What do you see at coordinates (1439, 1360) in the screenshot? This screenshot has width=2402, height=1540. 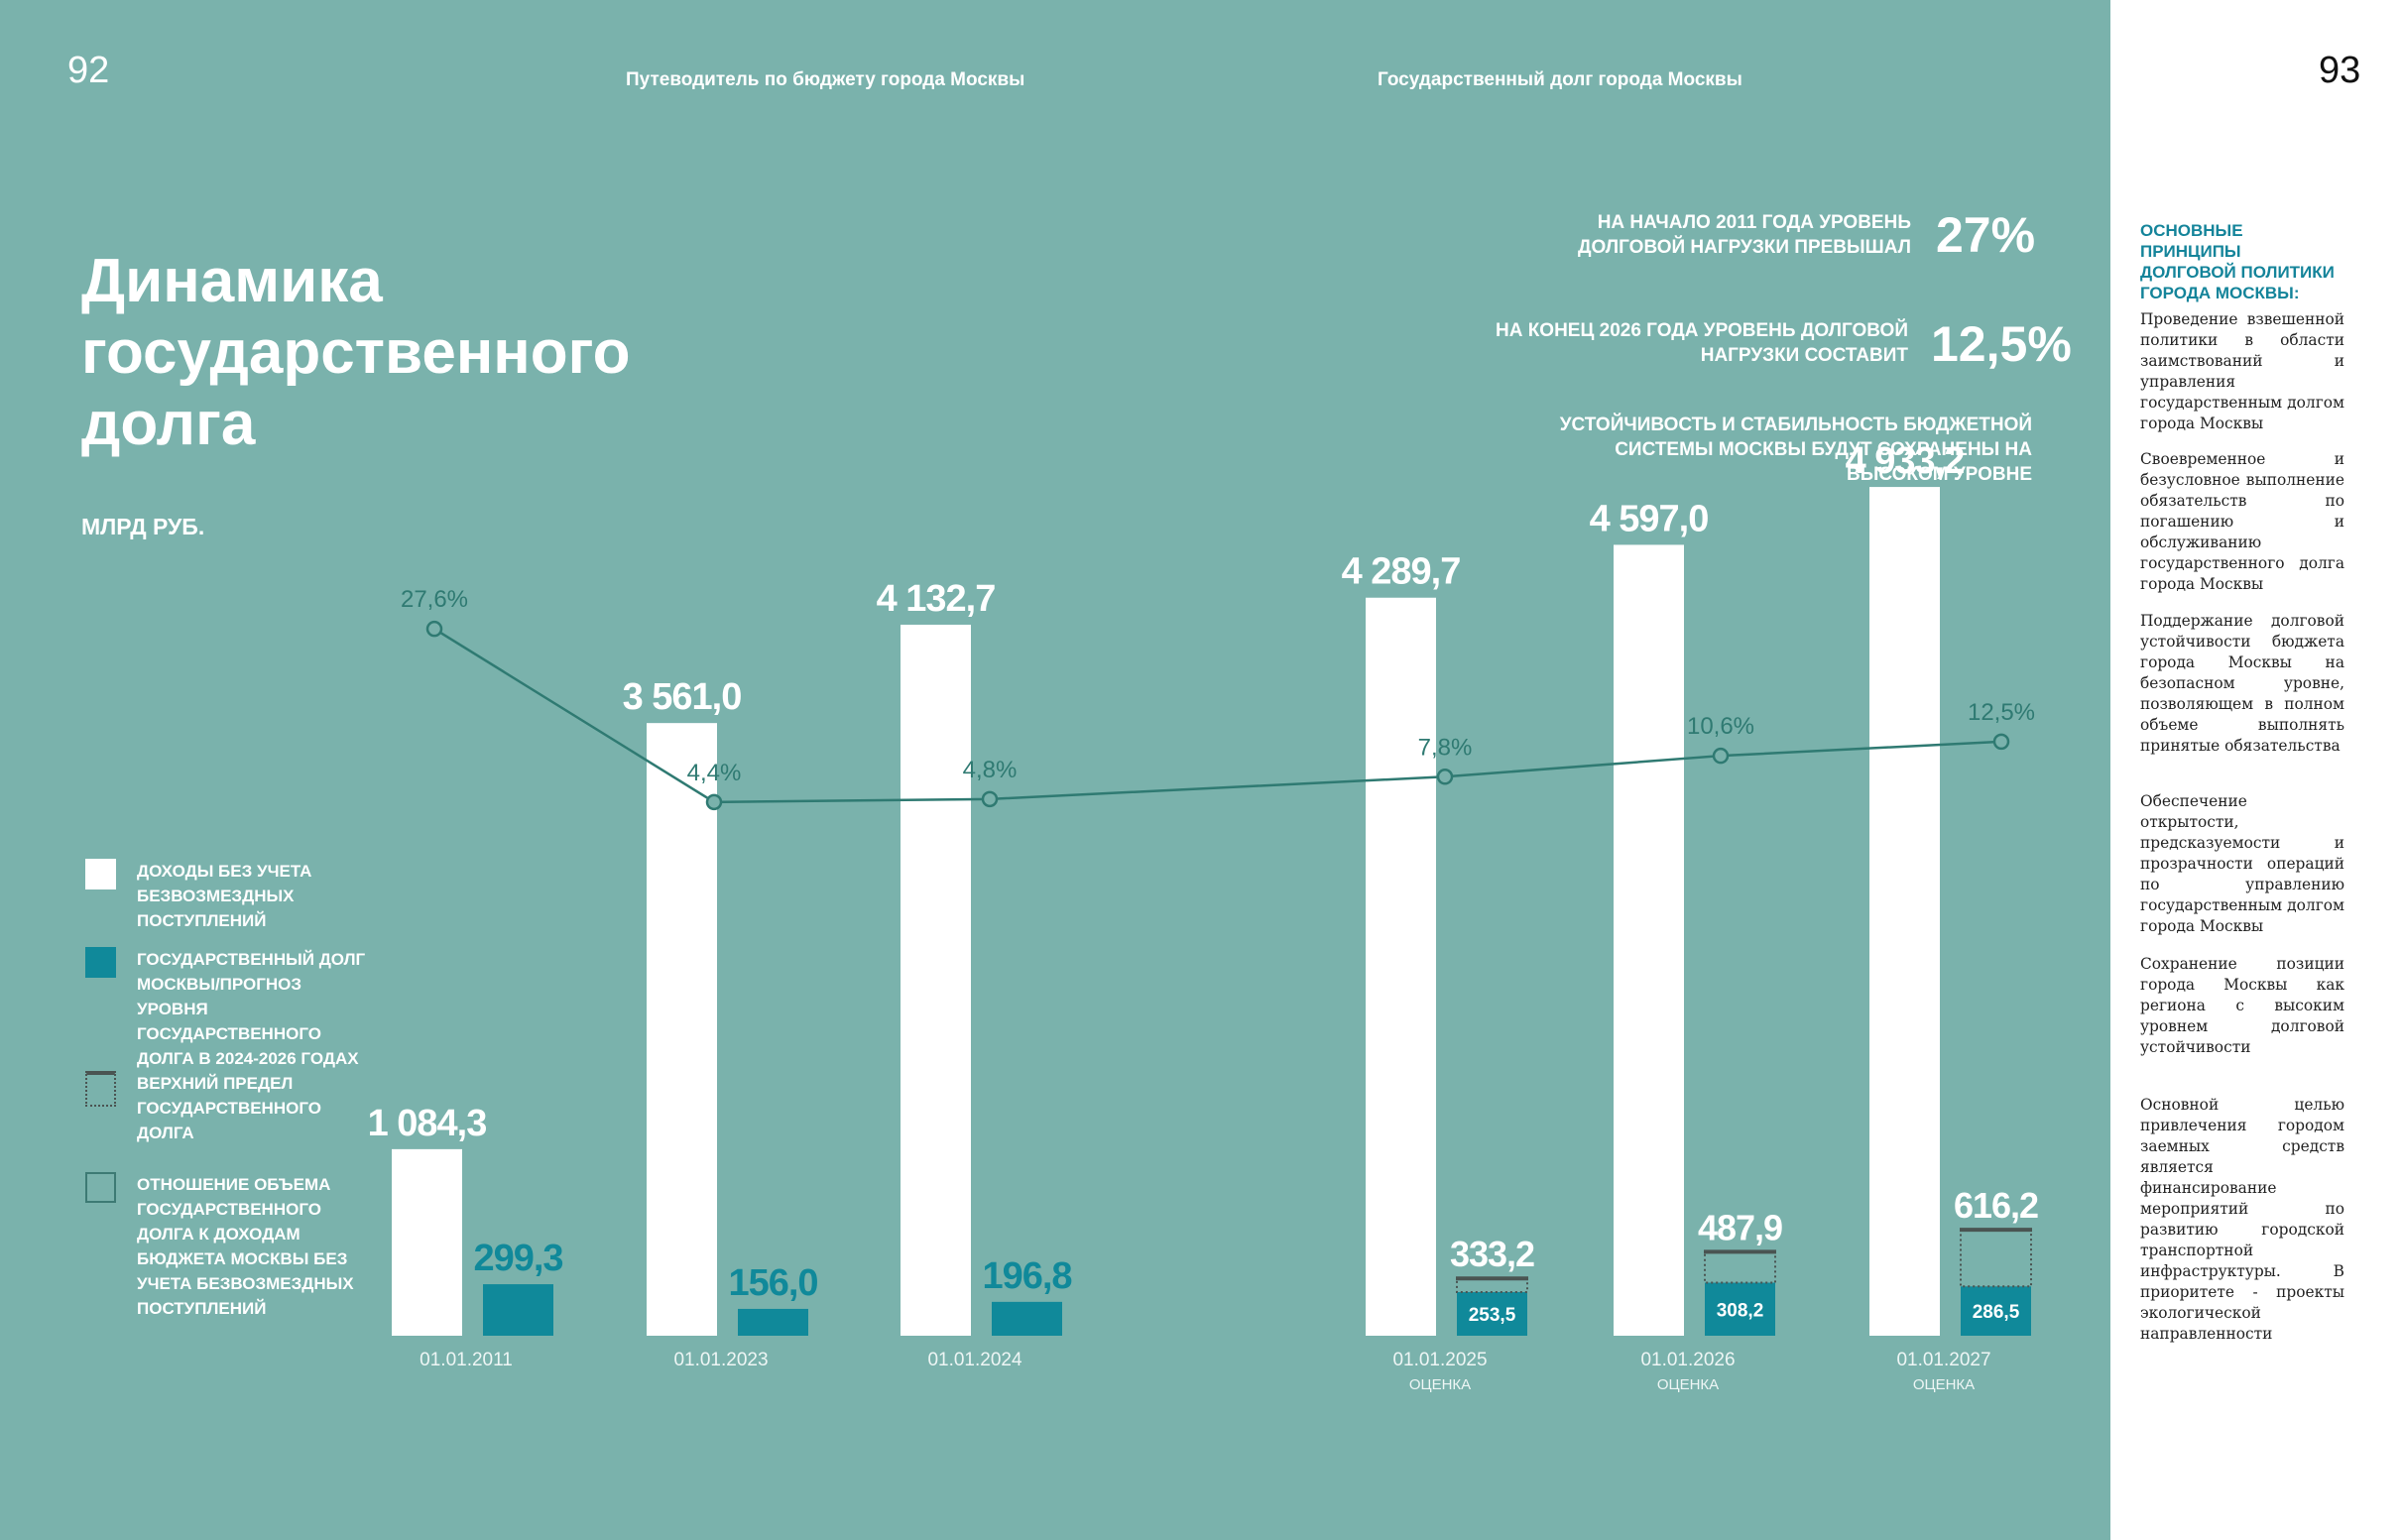 I see `category-label: 01.01.2025` at bounding box center [1439, 1360].